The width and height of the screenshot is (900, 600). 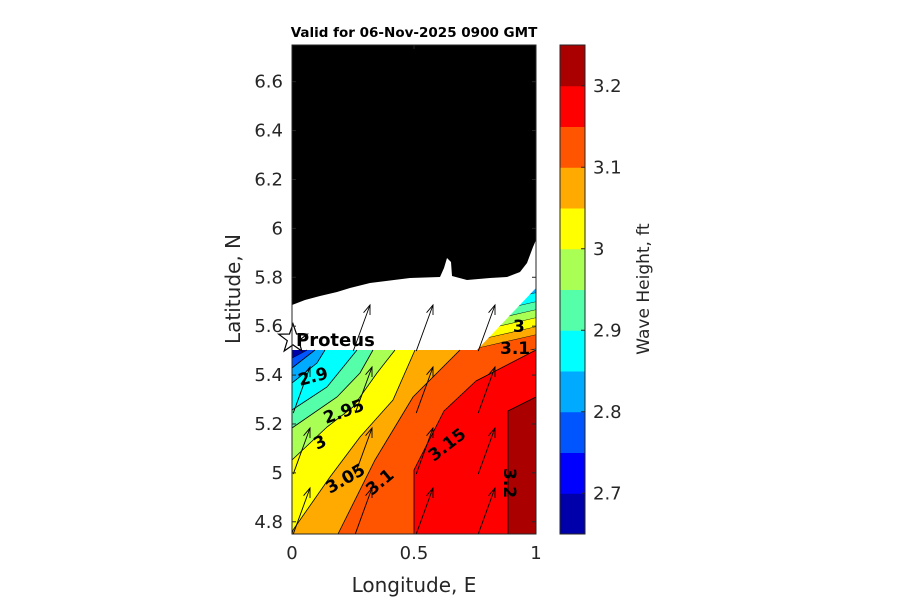 I want to click on y-tick-label: 5.6, so click(x=268, y=326).